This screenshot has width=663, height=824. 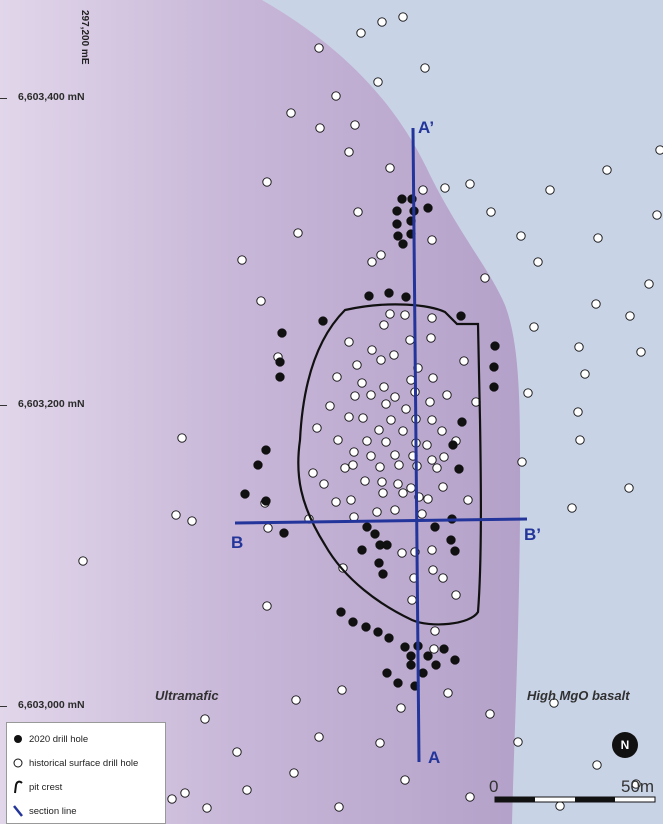 What do you see at coordinates (434, 757) in the screenshot?
I see `section-label-a: A` at bounding box center [434, 757].